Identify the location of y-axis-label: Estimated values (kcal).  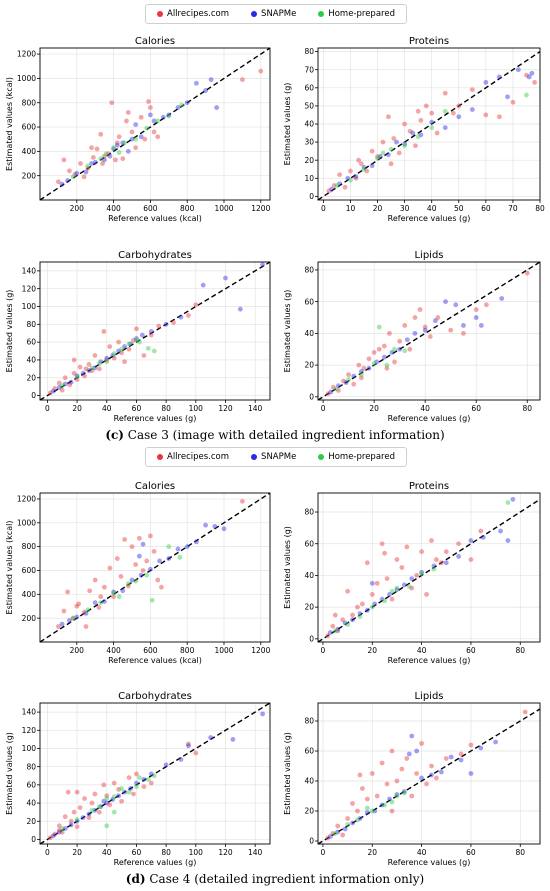
(9, 568).